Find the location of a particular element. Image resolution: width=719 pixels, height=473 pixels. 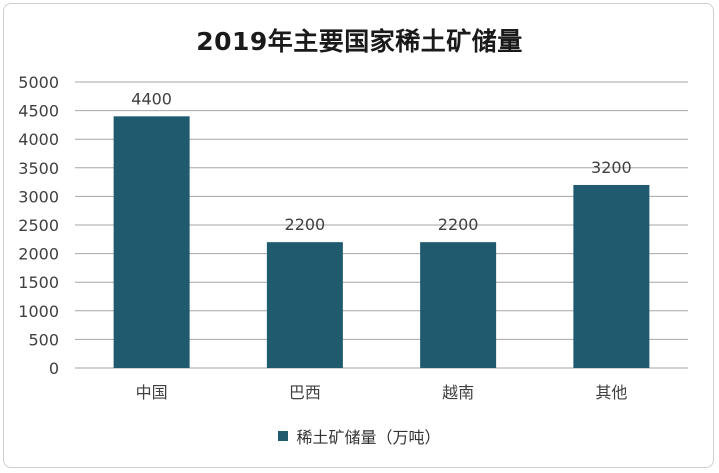

y-tick-label: 5000 is located at coordinates (38, 82).